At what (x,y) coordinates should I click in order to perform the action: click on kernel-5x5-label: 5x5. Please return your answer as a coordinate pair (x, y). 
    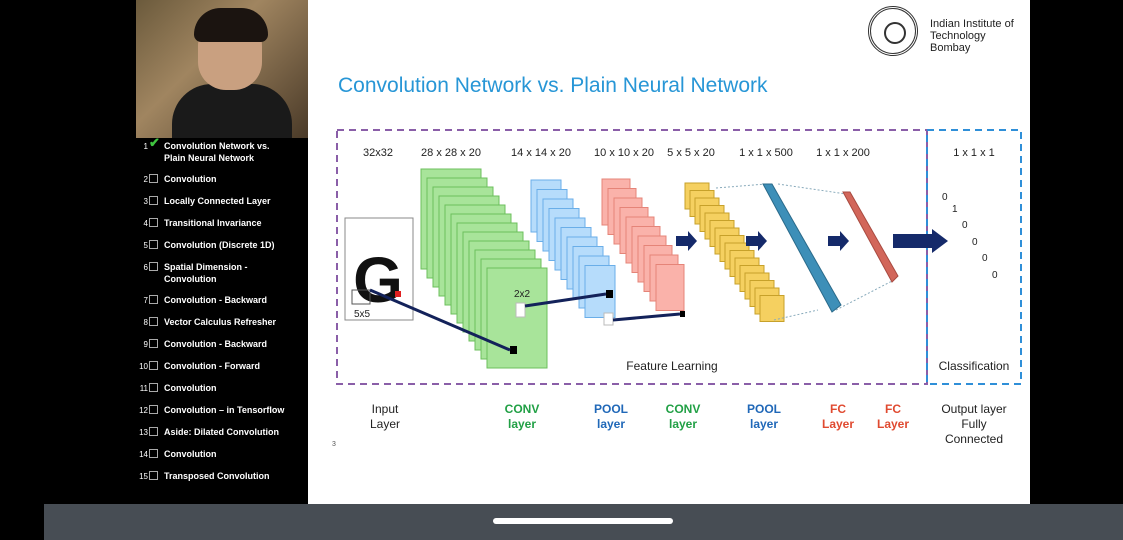
    Looking at the image, I should click on (362, 314).